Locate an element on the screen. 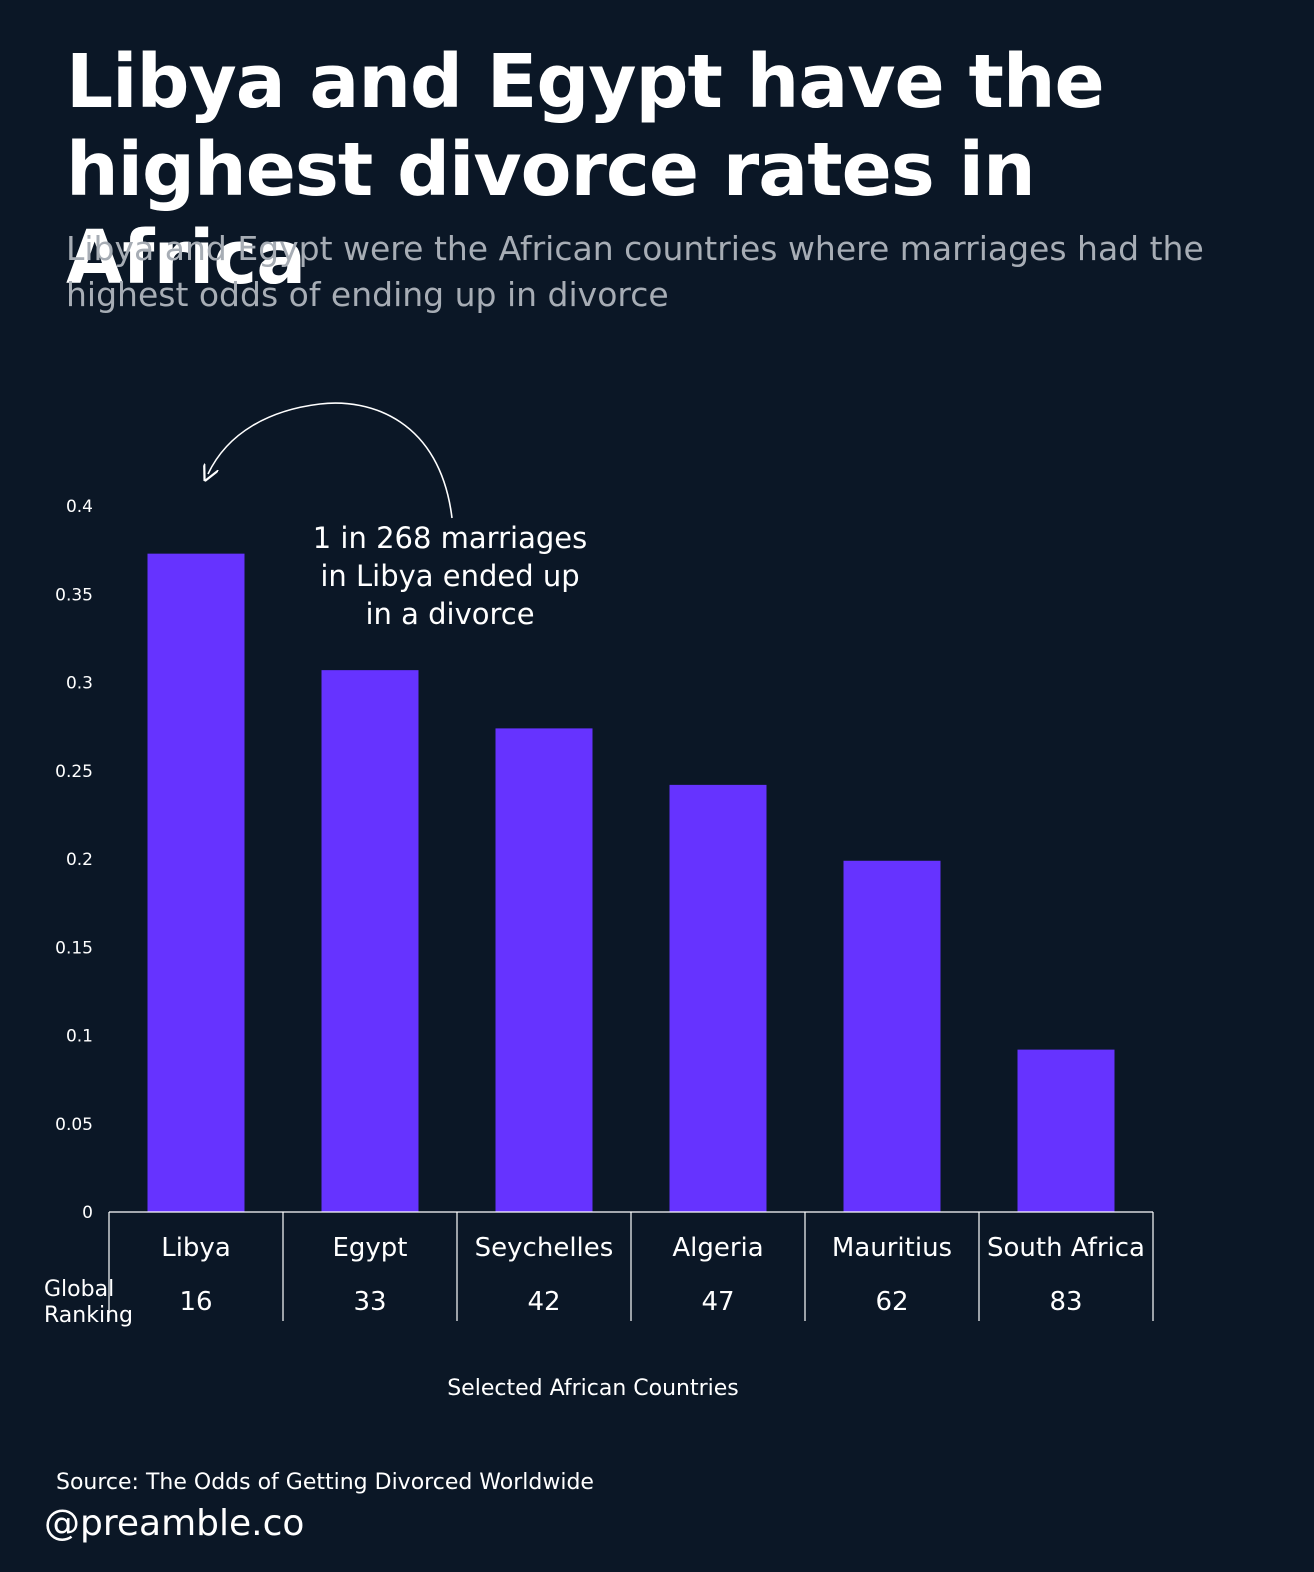 The height and width of the screenshot is (1572, 1314). annotation-arrow is located at coordinates (330, 460).